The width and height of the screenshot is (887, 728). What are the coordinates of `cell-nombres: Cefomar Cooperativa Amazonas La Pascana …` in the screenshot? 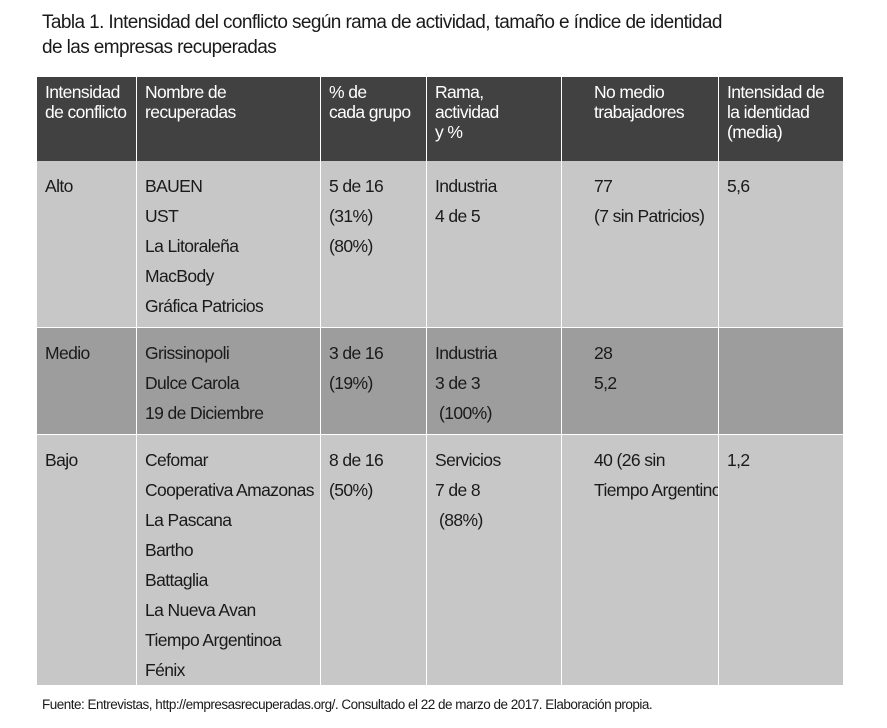 It's located at (228, 559).